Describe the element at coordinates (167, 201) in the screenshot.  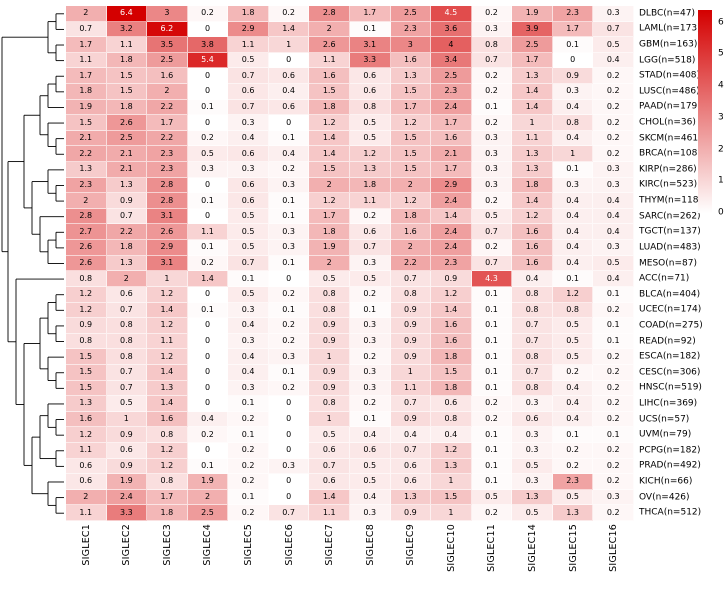
I see `heatmap-cell: 2.8` at that location.